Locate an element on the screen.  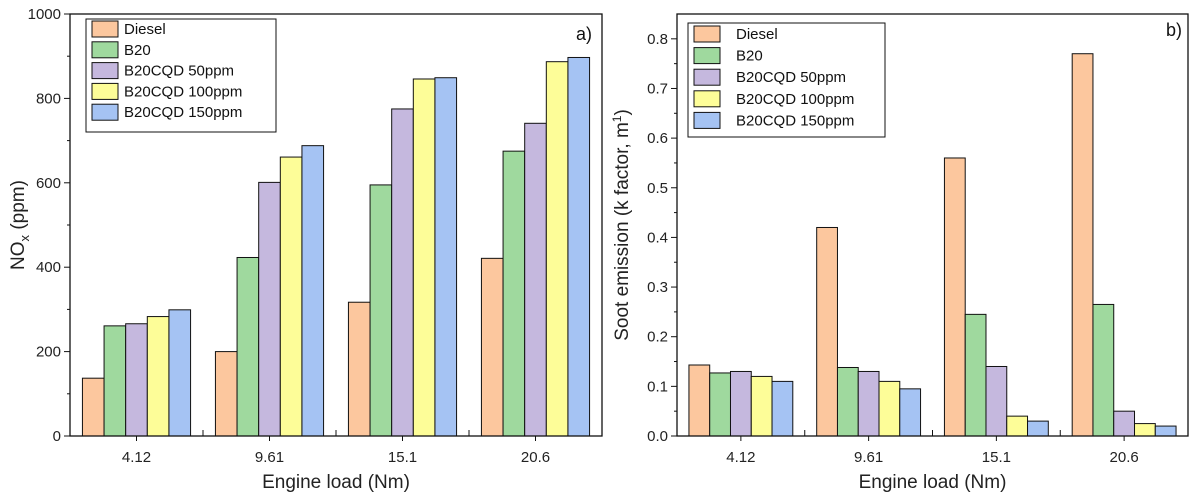
panel-label: b) is located at coordinates (1174, 30).